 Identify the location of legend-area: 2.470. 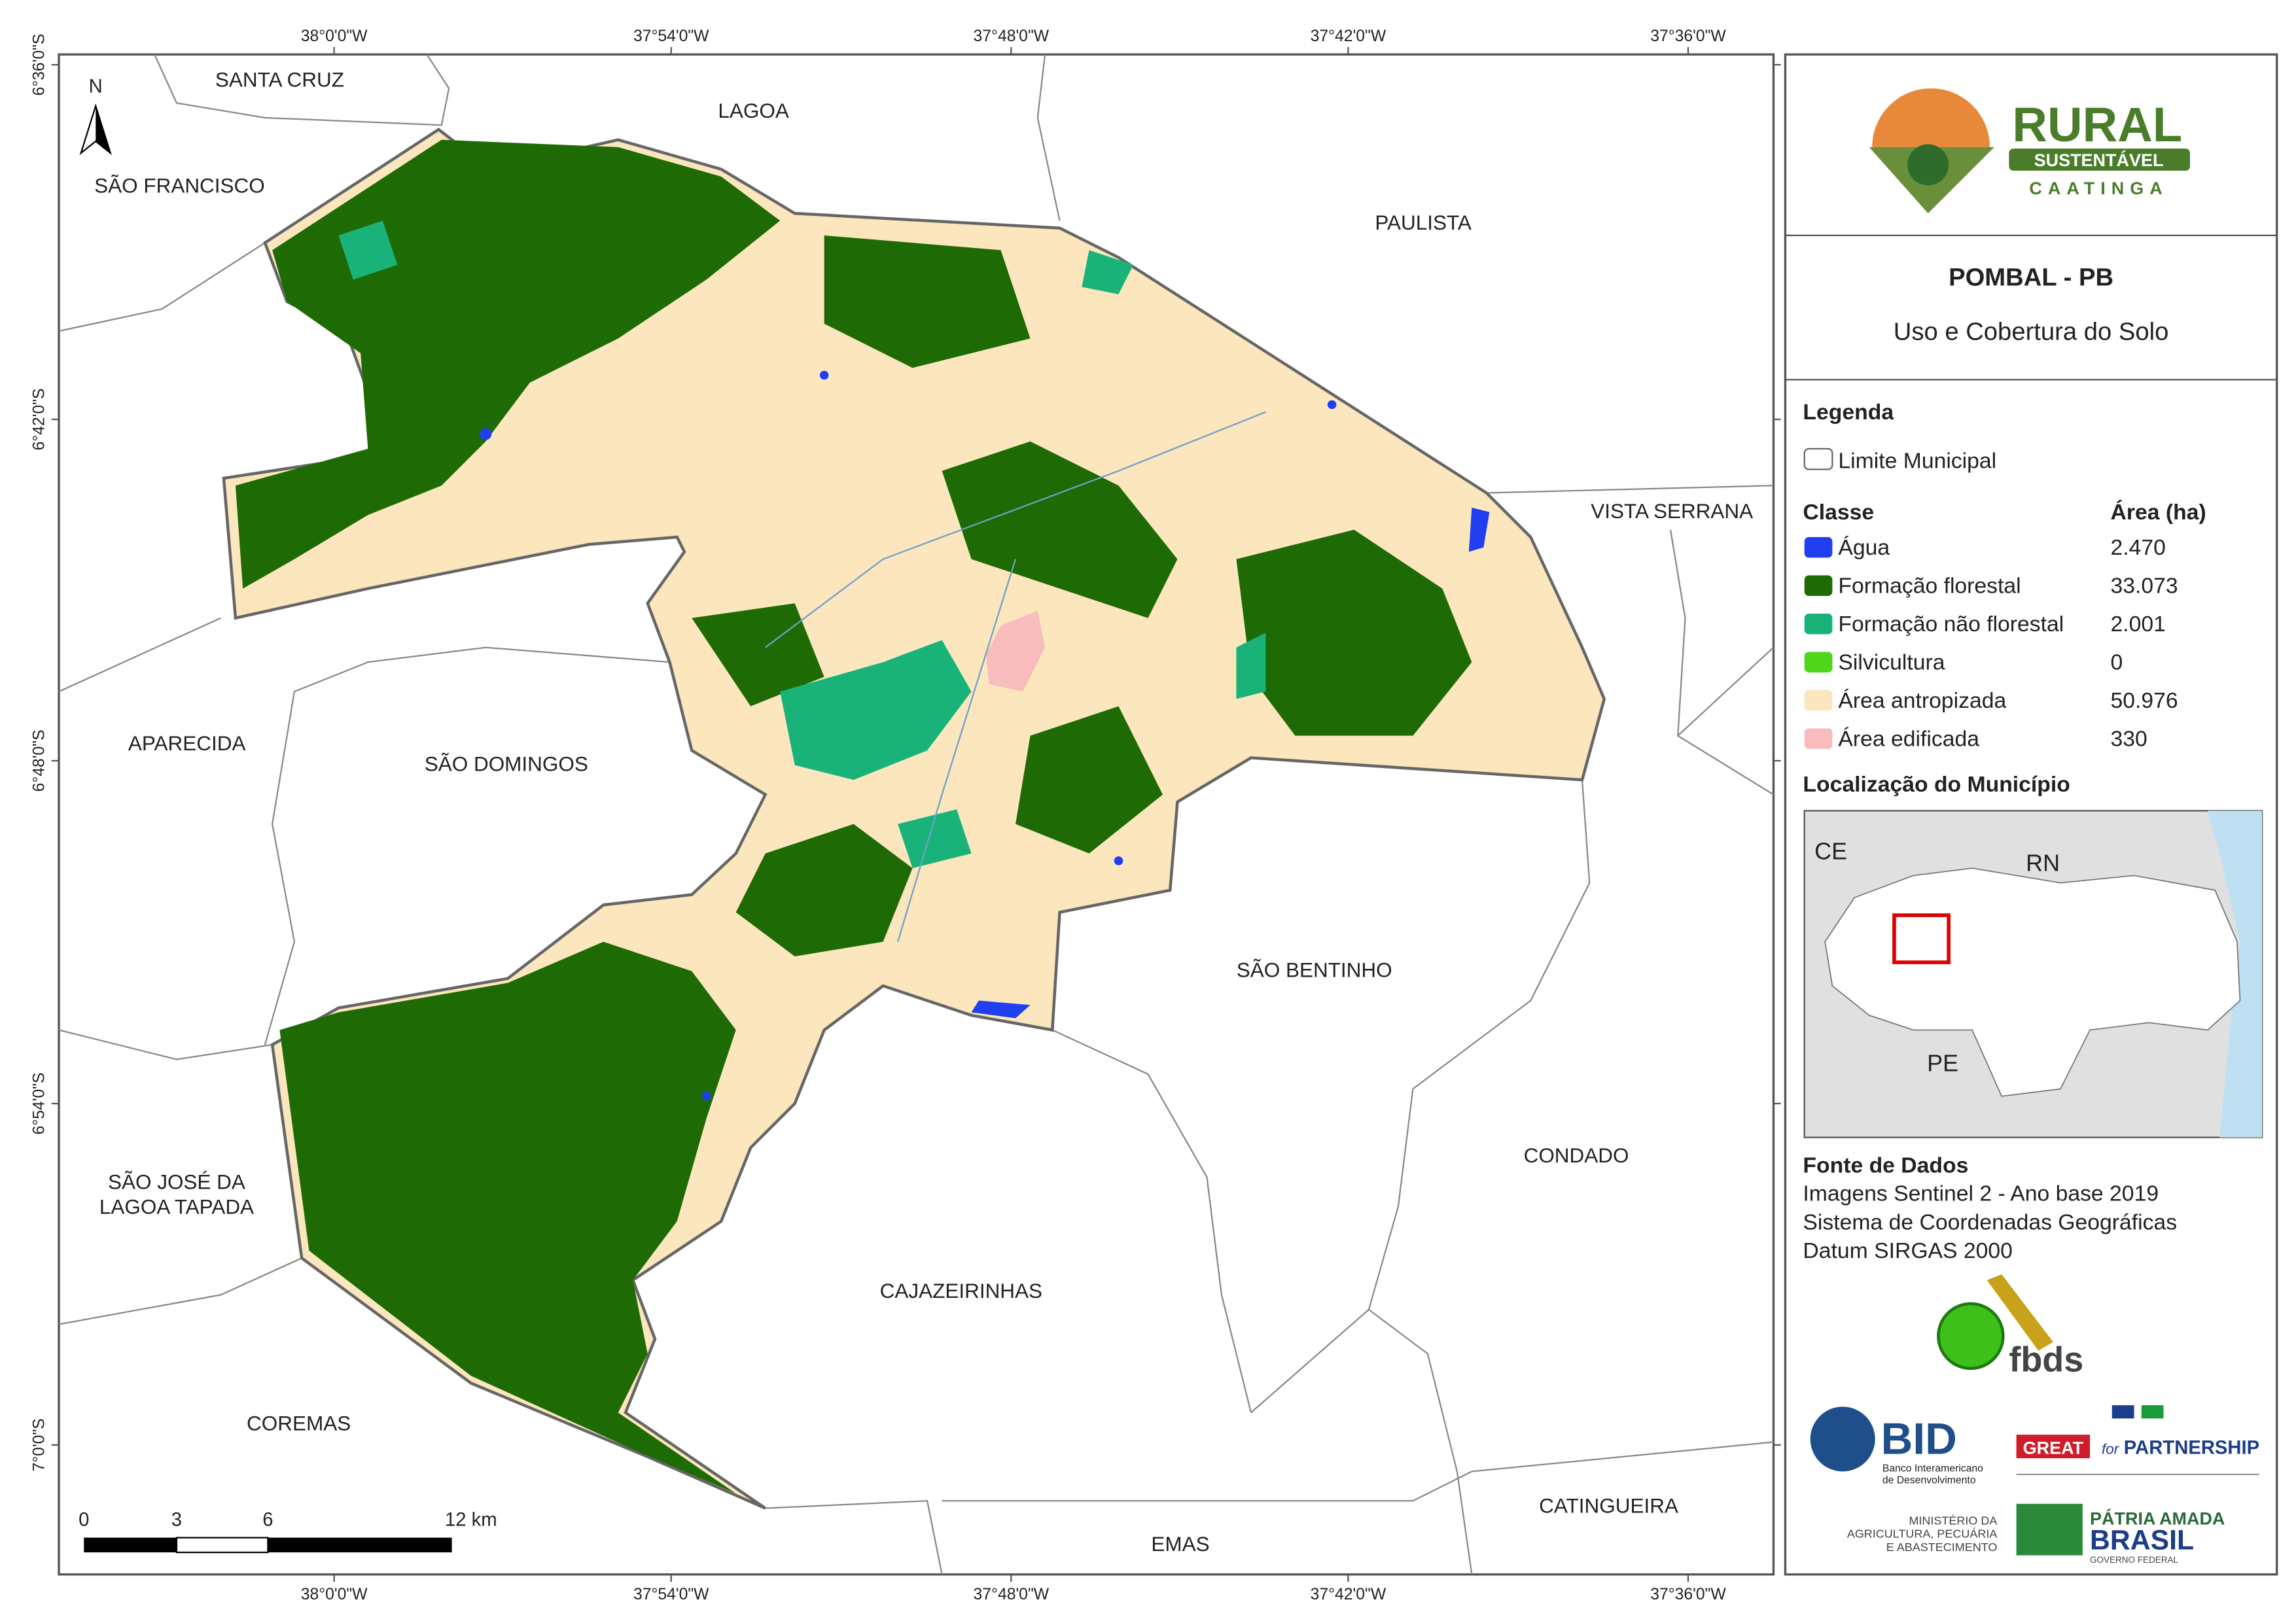
(2138, 548).